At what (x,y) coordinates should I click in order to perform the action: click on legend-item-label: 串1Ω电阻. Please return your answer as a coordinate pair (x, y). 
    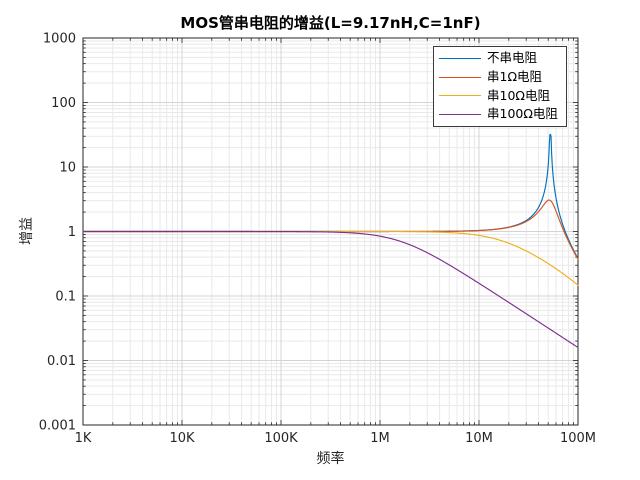
    Looking at the image, I should click on (515, 76).